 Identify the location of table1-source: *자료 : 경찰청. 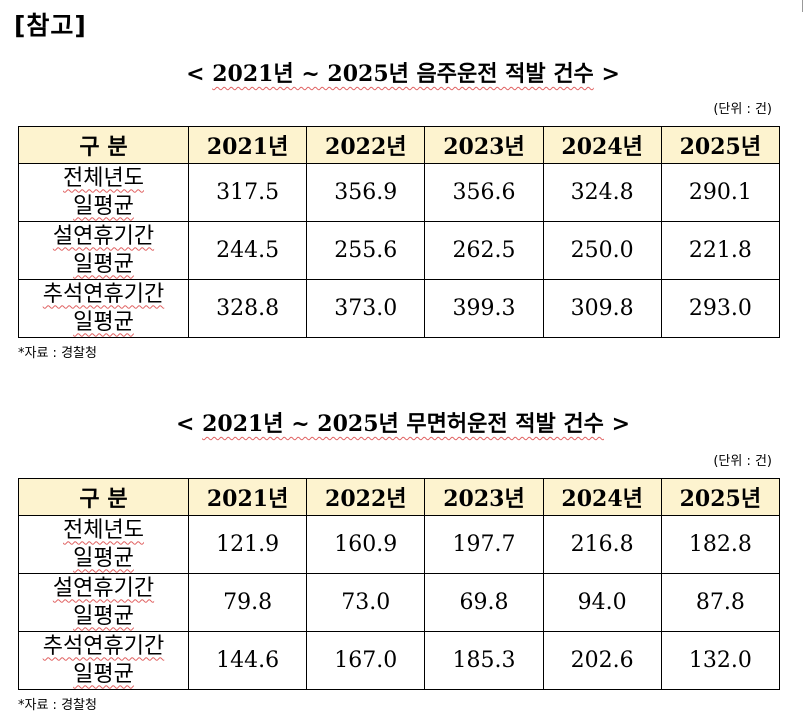
(57, 353).